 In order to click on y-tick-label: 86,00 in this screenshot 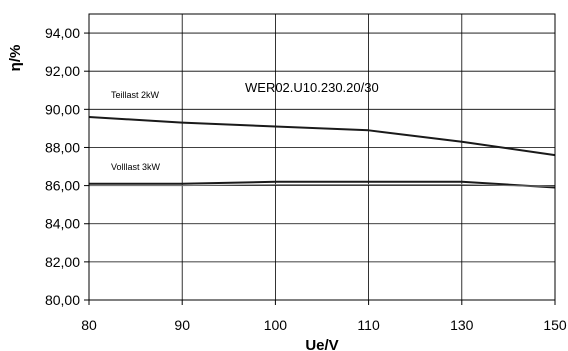, I will do `click(62, 186)`.